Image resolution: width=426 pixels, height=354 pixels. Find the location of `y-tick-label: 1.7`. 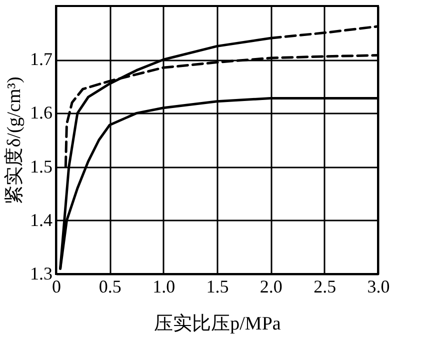

y-tick-label: 1.7 is located at coordinates (41, 59).